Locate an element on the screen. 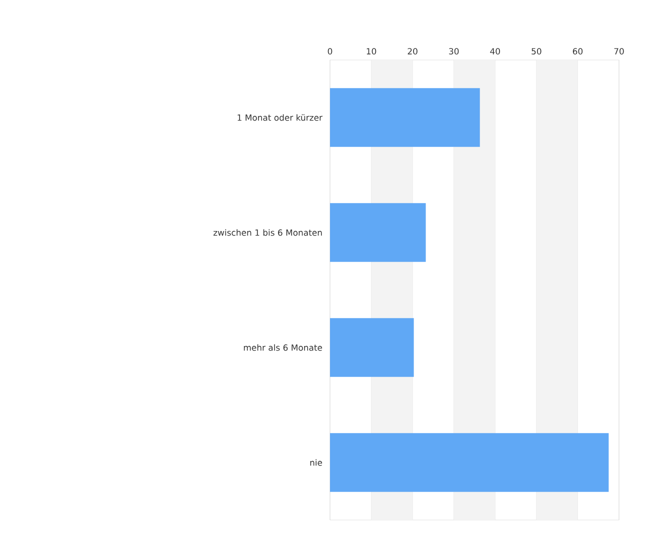 The height and width of the screenshot is (550, 650). x-tick-label: 0 is located at coordinates (330, 51).